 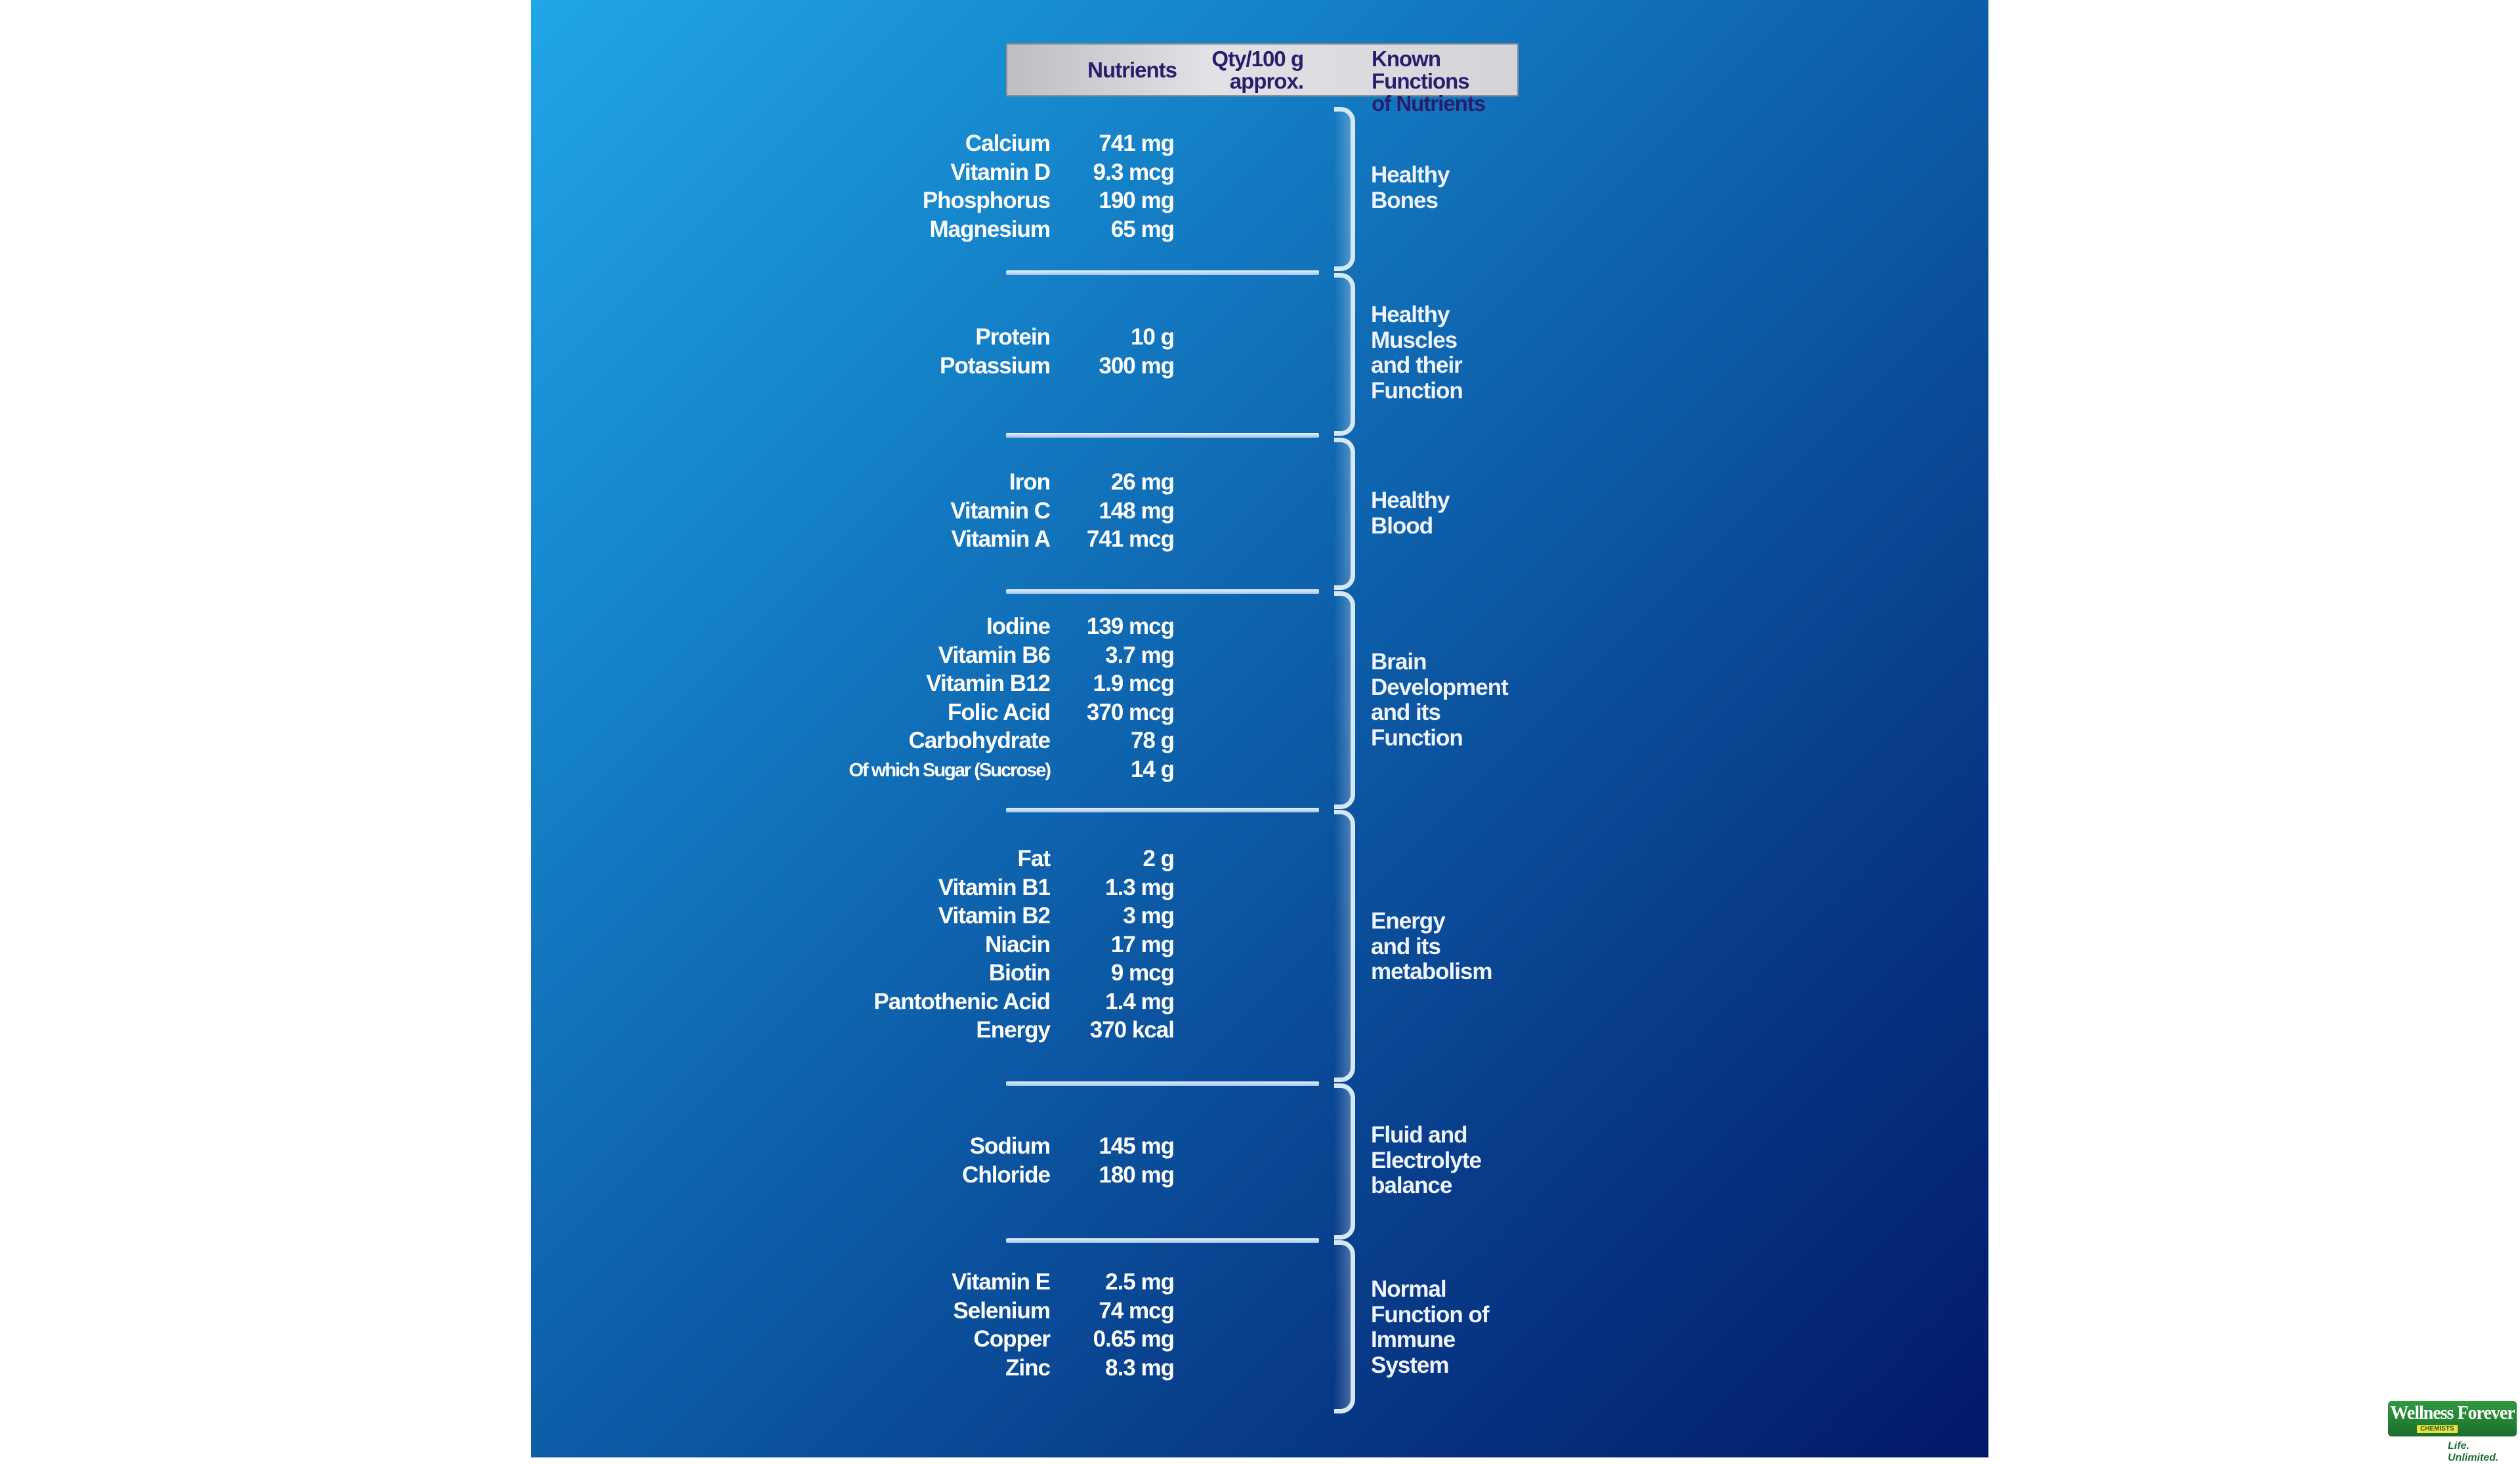 I want to click on nutrient-quantity: 2.5 mg, so click(x=1140, y=1282).